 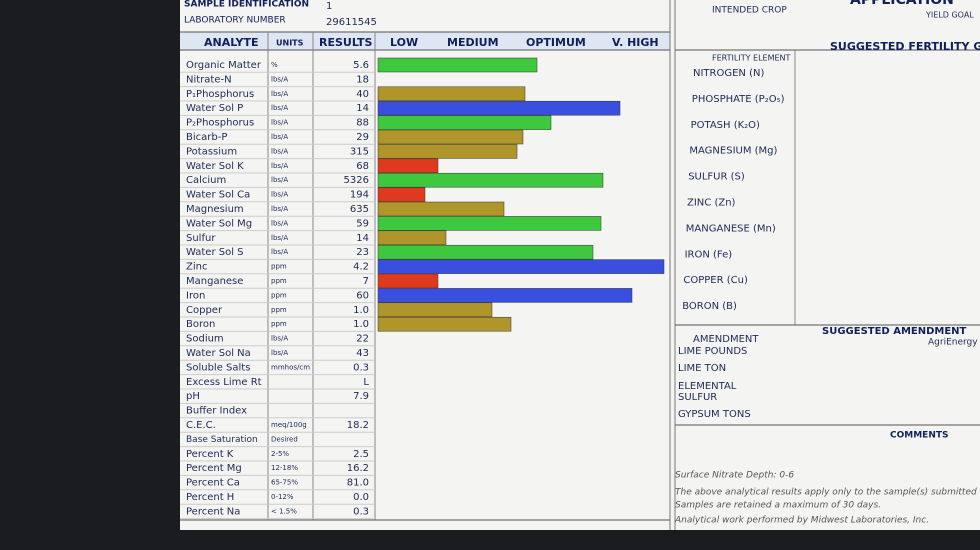 I want to click on amendment: LIME POUNDS, so click(x=712, y=351).